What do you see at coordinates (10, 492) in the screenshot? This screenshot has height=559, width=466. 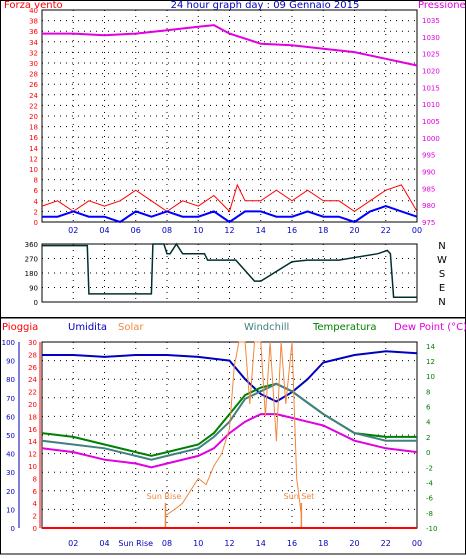 I see `humidity-axis-tick: 20` at bounding box center [10, 492].